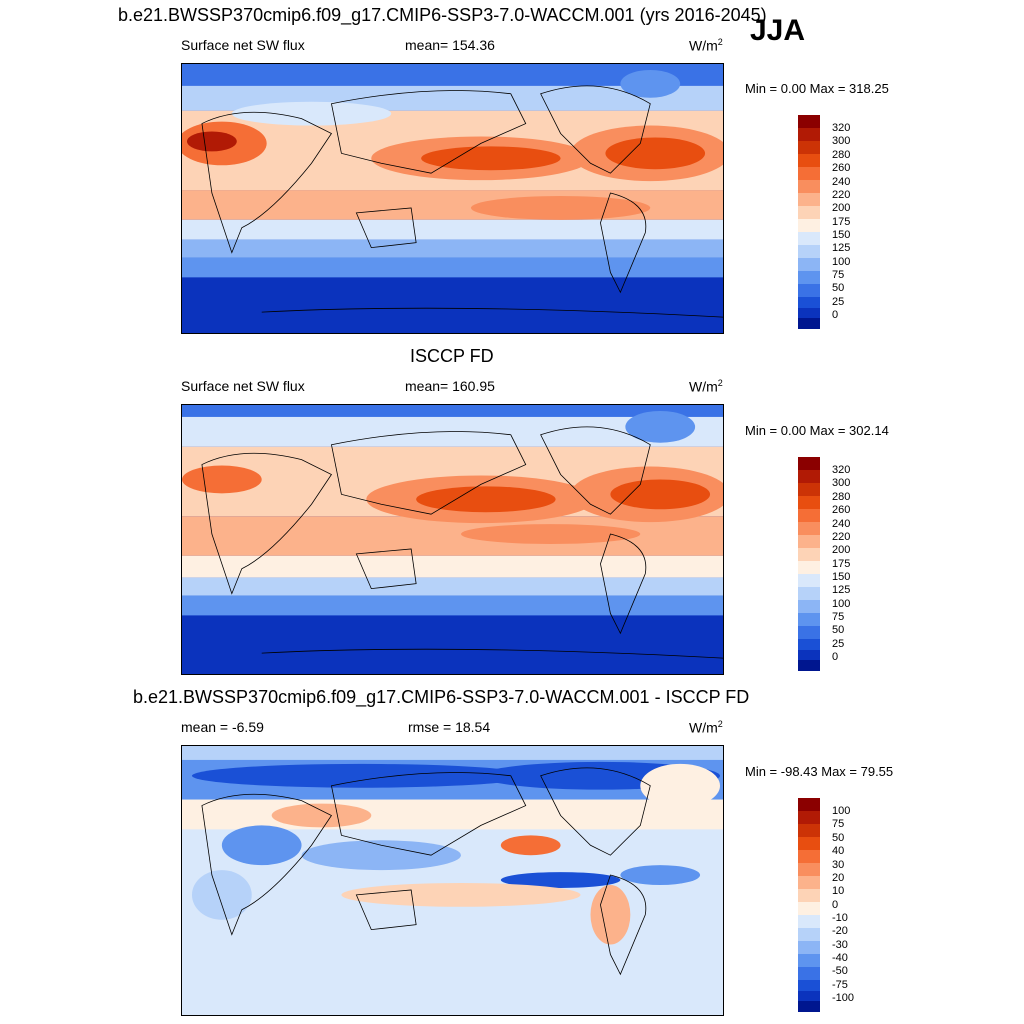 The image size is (1024, 1024). I want to click on colorbar-tick: -20, so click(840, 931).